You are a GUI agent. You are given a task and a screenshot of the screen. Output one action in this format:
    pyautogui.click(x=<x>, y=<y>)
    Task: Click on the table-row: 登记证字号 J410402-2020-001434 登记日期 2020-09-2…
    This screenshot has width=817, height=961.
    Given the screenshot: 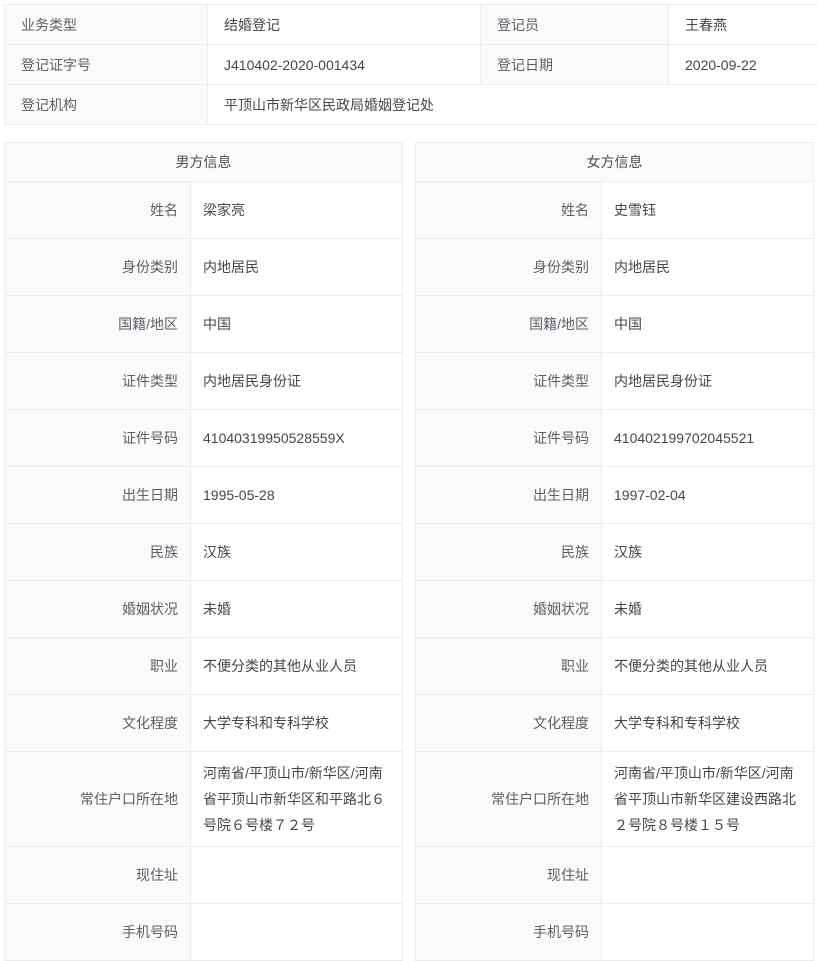 What is the action you would take?
    pyautogui.click(x=411, y=65)
    